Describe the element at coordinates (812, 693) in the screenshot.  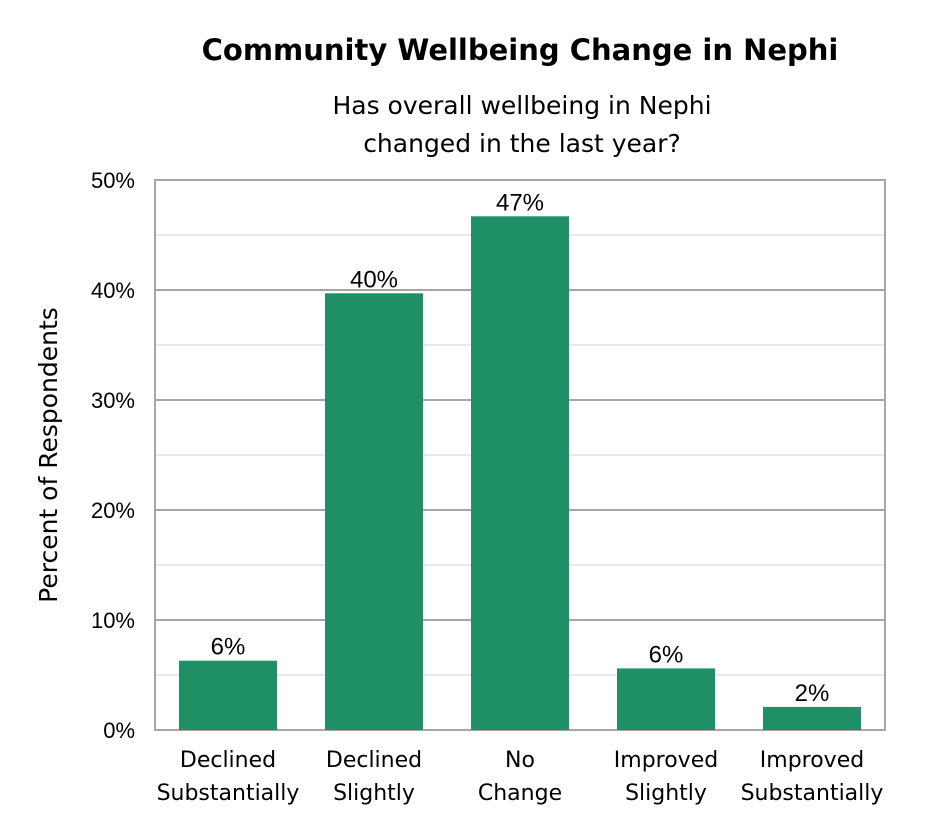
I see `data-label: 2%` at that location.